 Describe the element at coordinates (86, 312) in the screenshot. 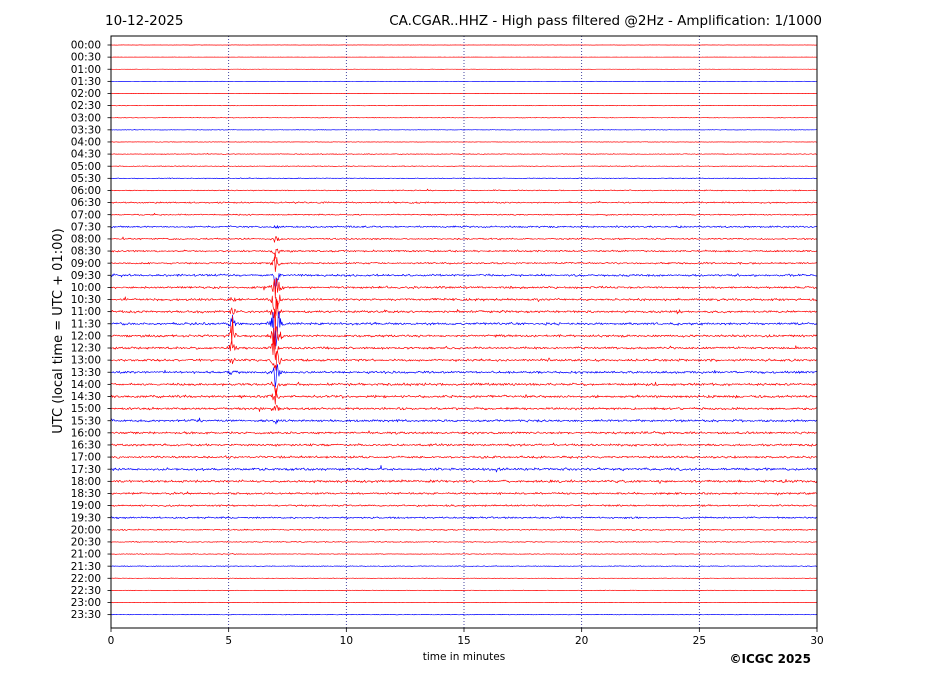

I see `row-label: 11:00` at that location.